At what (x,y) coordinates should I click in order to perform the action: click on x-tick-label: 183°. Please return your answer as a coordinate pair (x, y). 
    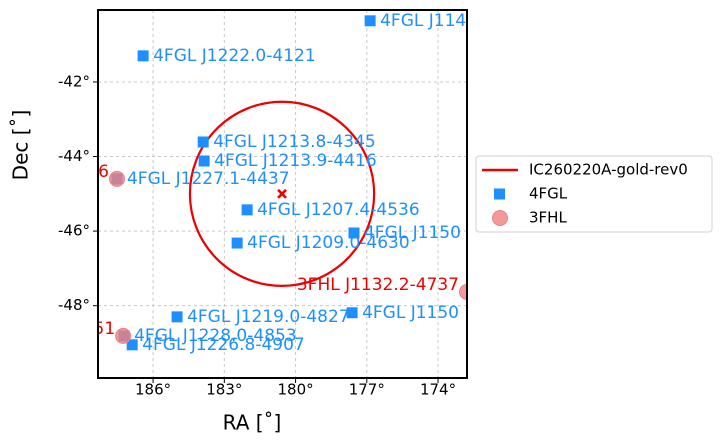
    Looking at the image, I should click on (224, 390).